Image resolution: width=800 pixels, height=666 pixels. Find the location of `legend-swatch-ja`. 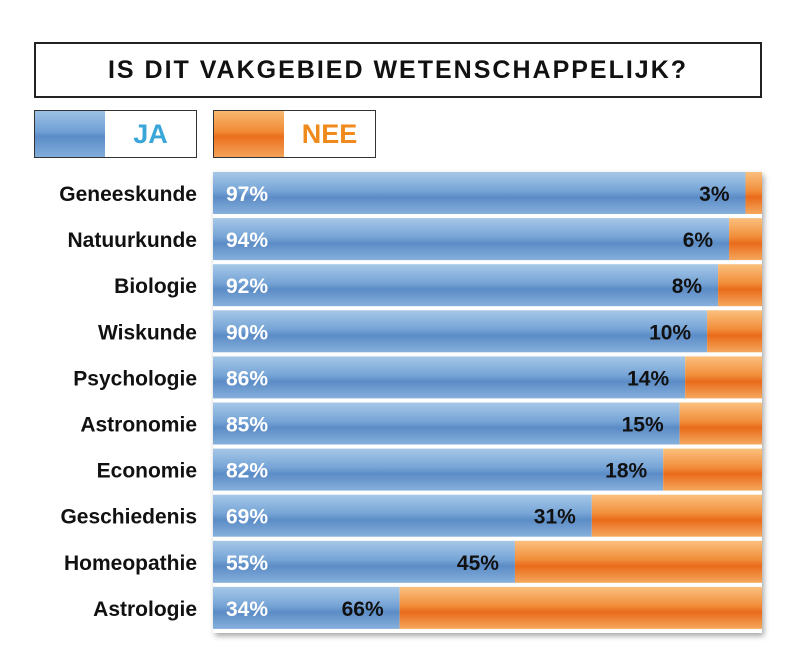

legend-swatch-ja is located at coordinates (70, 134).